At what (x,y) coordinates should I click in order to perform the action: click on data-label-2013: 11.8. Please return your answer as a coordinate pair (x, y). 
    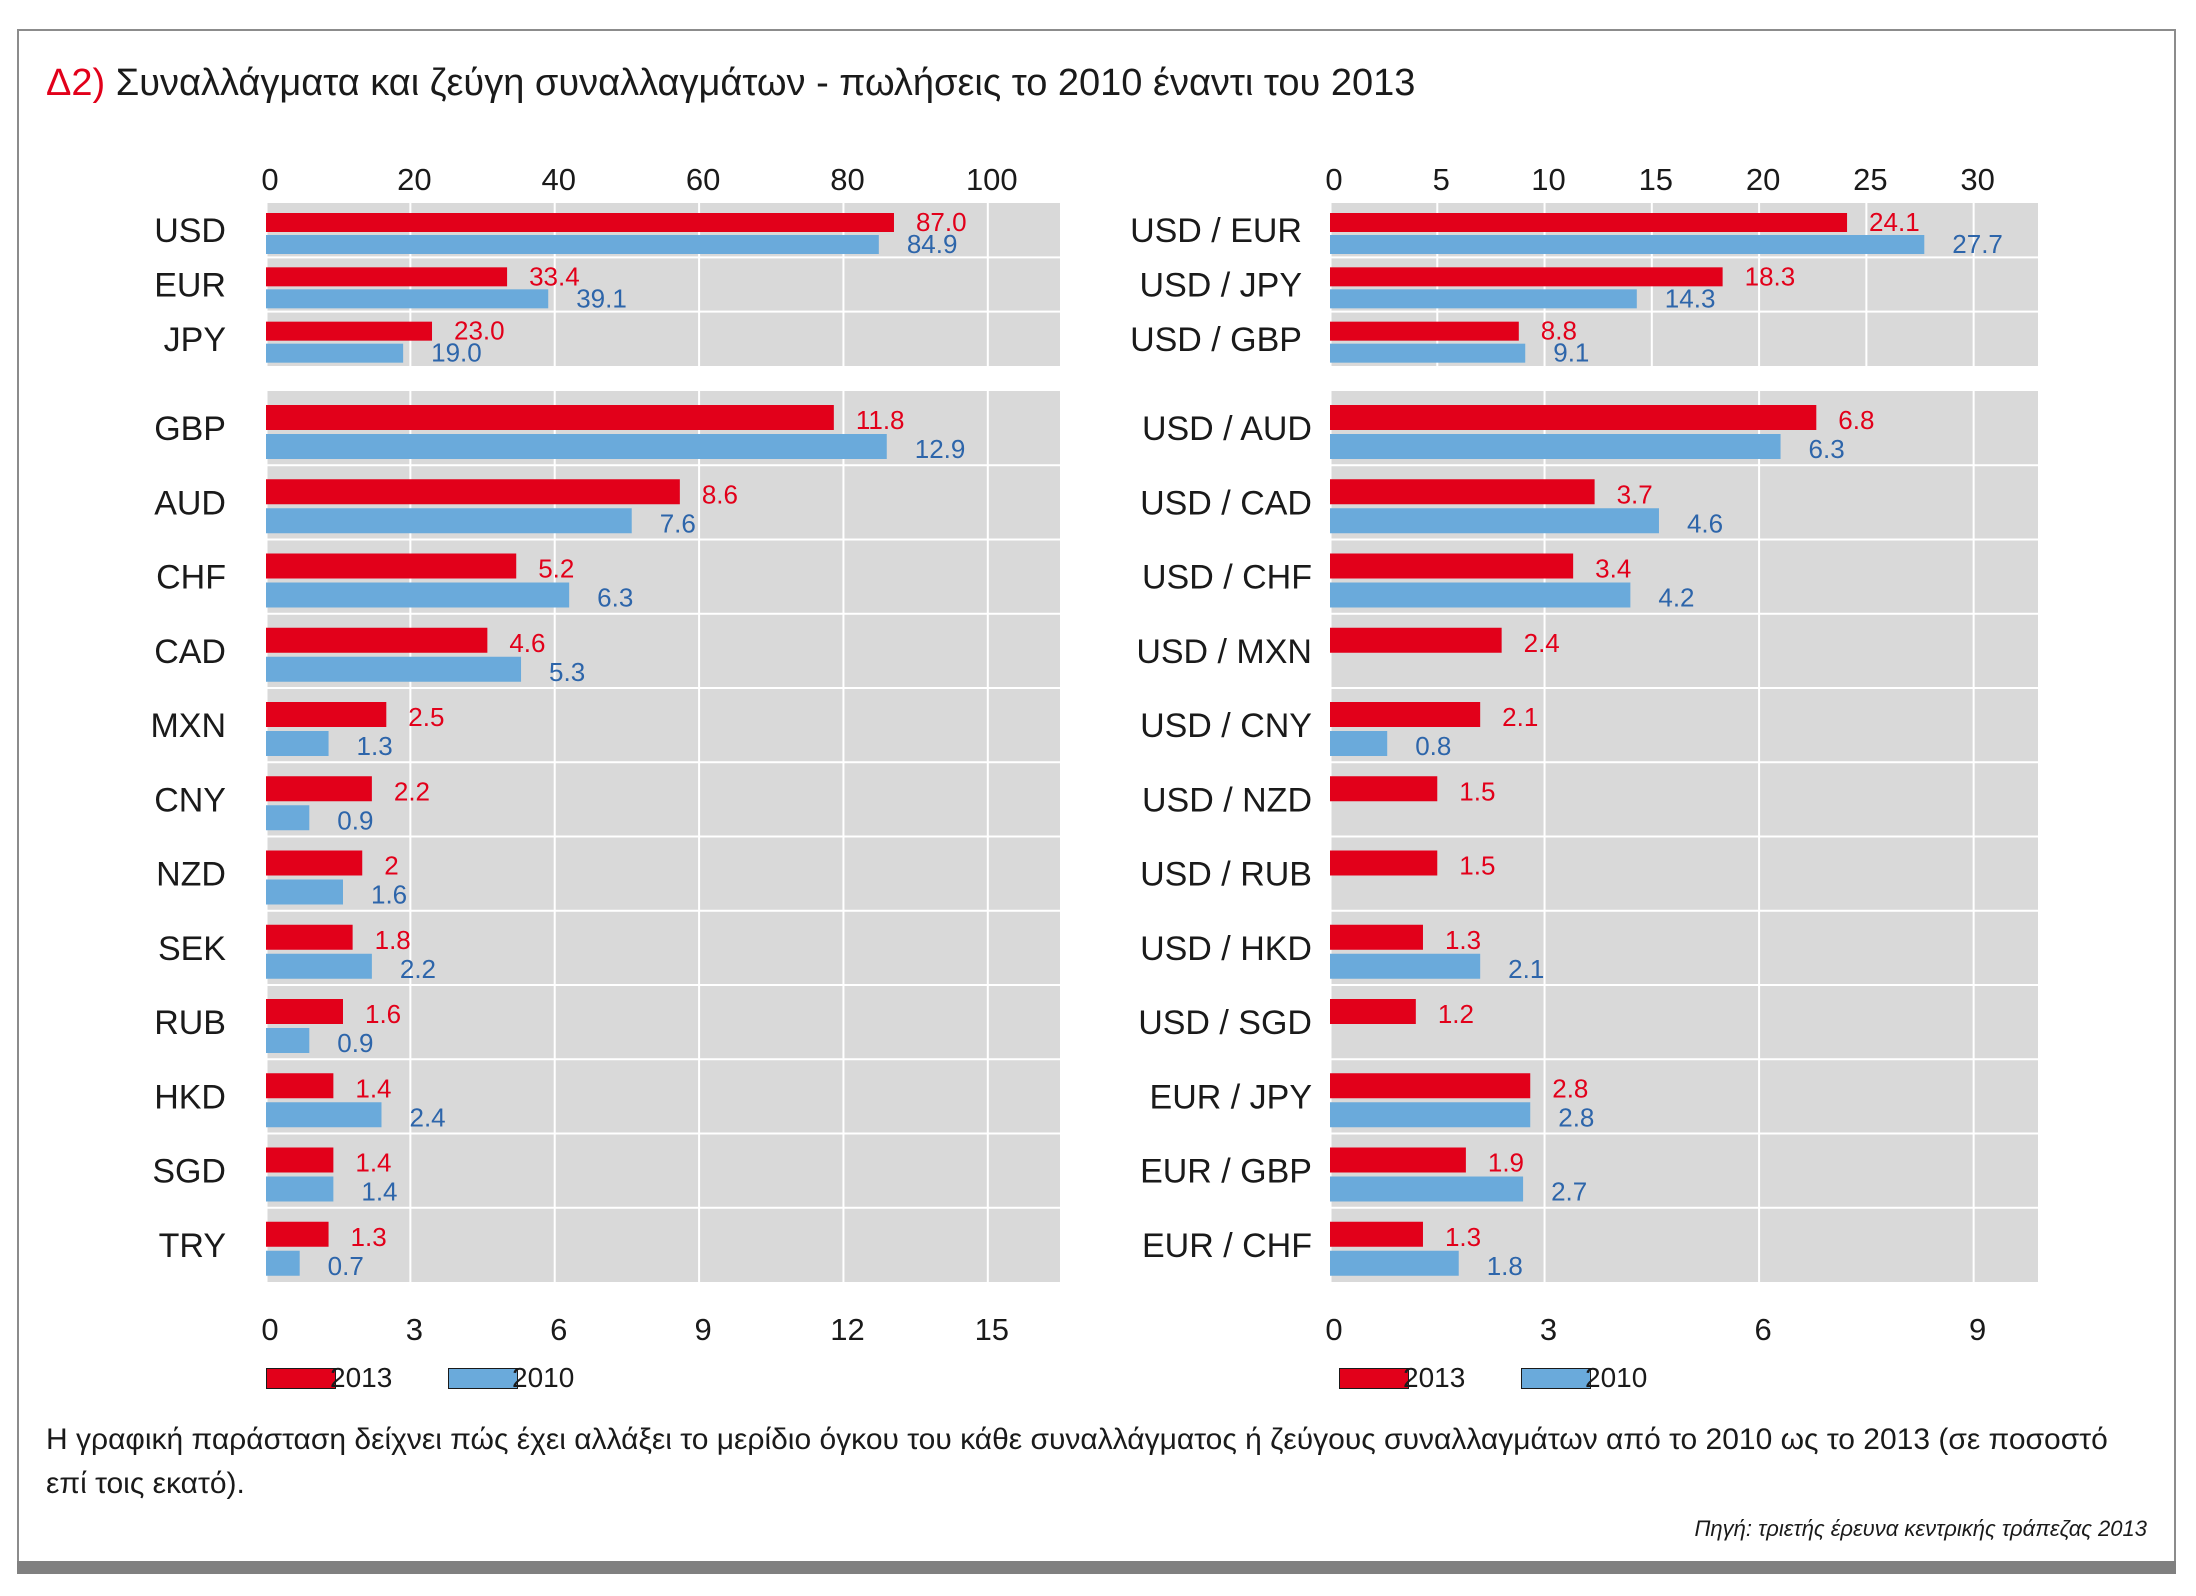
    Looking at the image, I should click on (880, 420).